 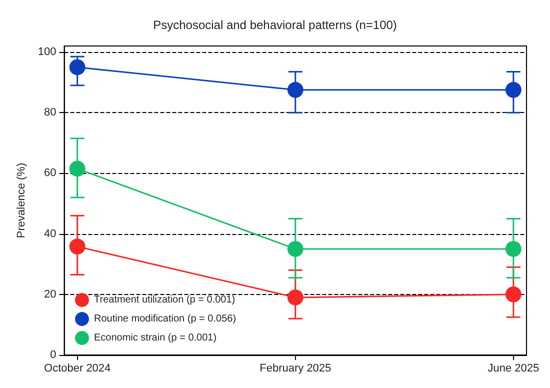 What do you see at coordinates (514, 368) in the screenshot?
I see `x-tick-label: June 2025` at bounding box center [514, 368].